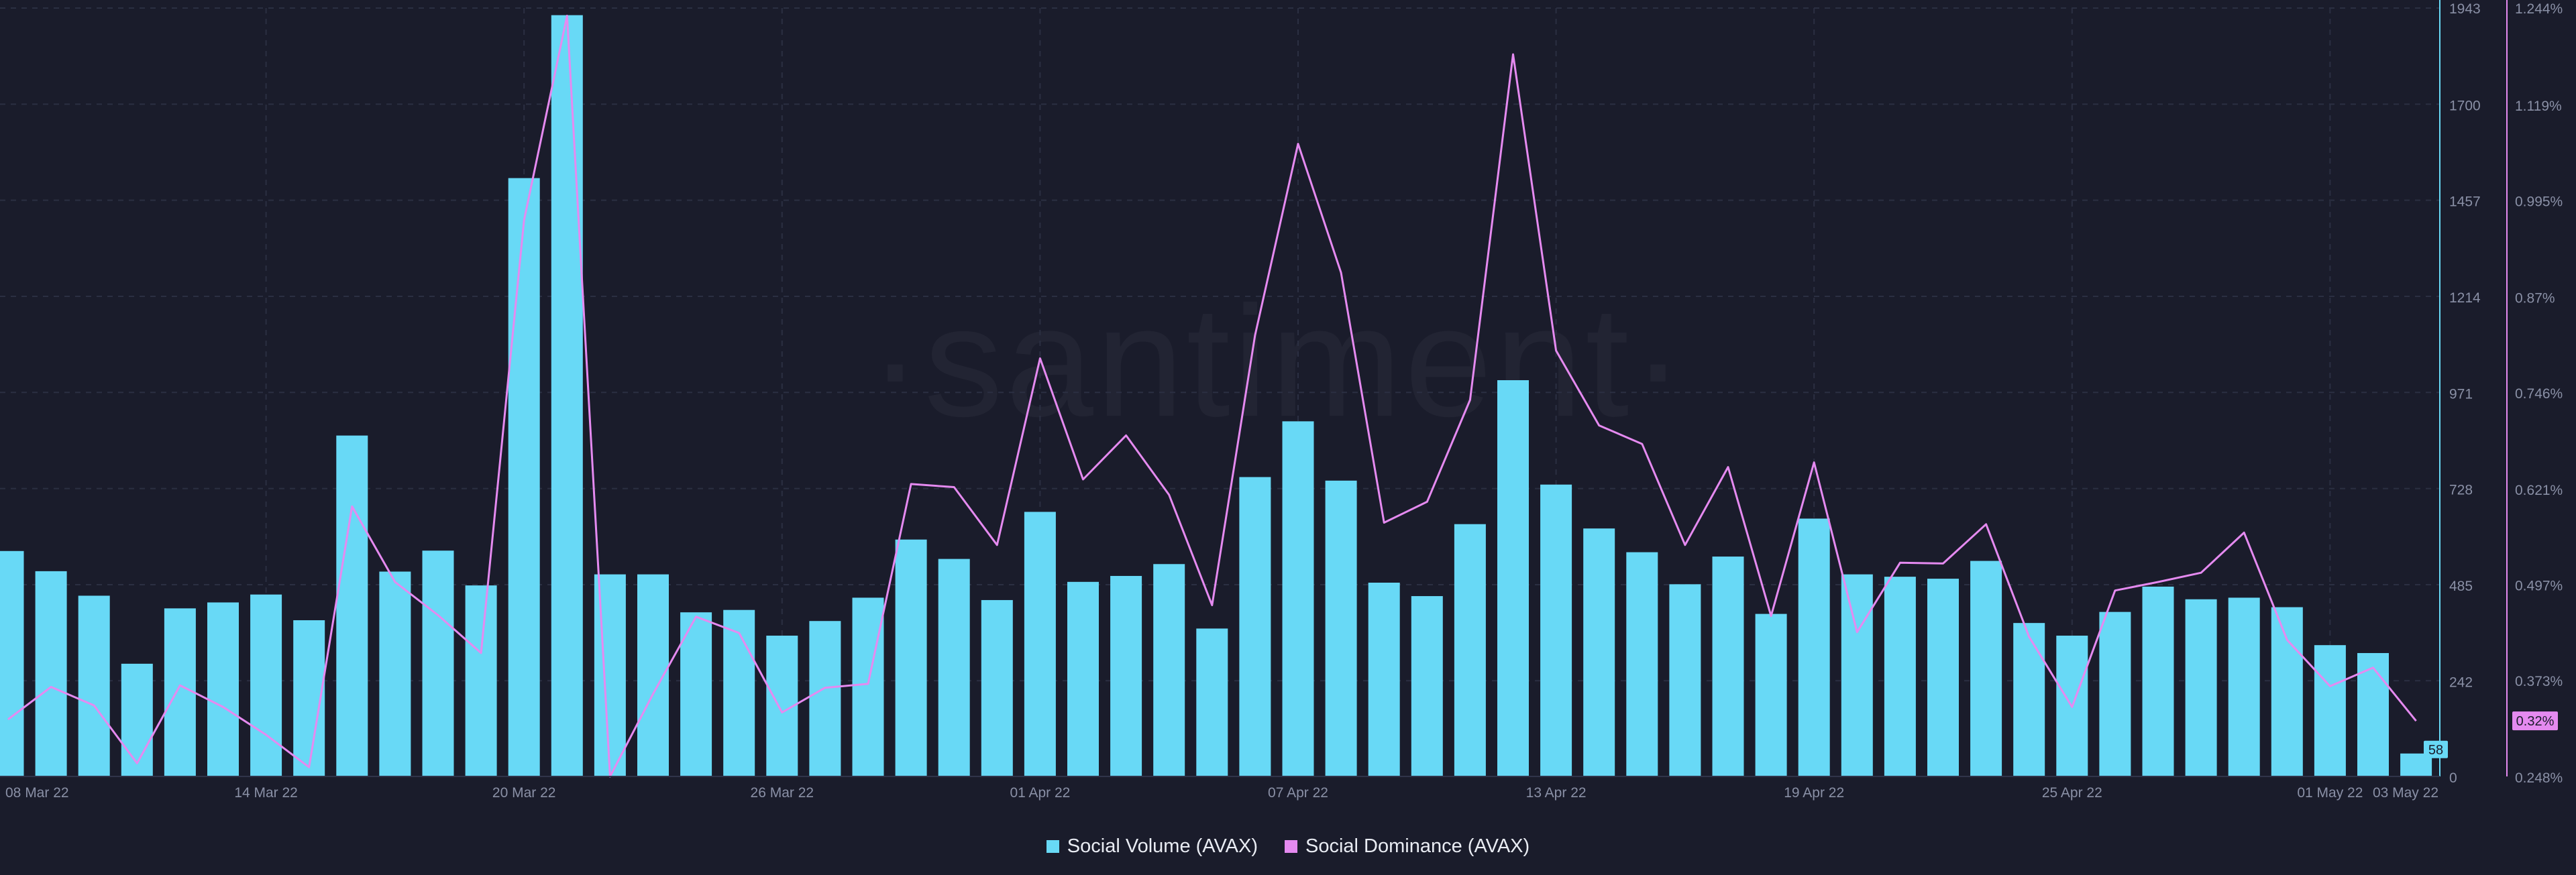 The width and height of the screenshot is (2576, 875). I want to click on y-tick-label-dominance: 0.621%, so click(2539, 490).